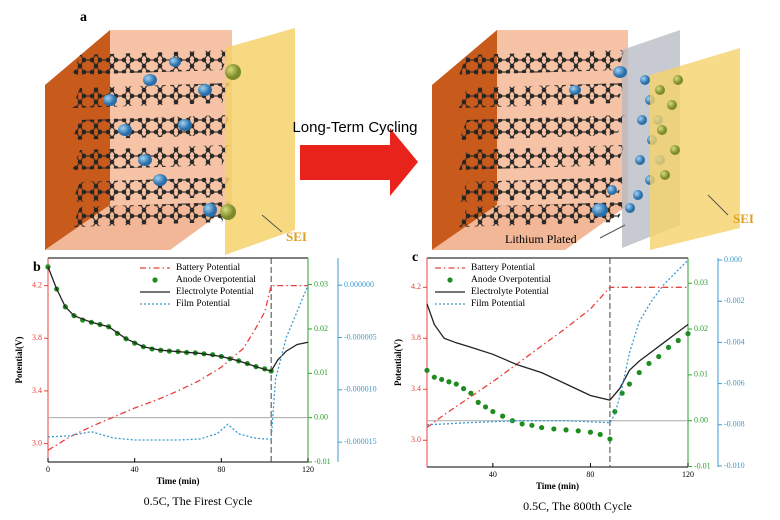 Image resolution: width=780 pixels, height=520 pixels. Describe the element at coordinates (83, 17) in the screenshot. I see `panel-label: a` at that location.